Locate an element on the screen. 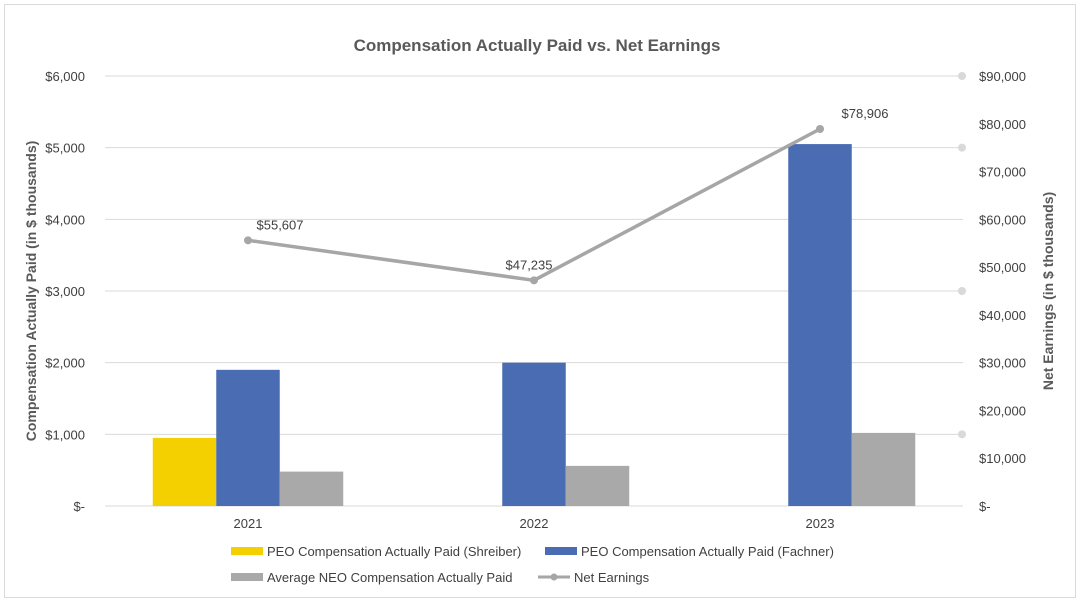 This screenshot has width=1082, height=604. legend-label: PEO Compensation Actually Paid (Fachner) is located at coordinates (707, 551).